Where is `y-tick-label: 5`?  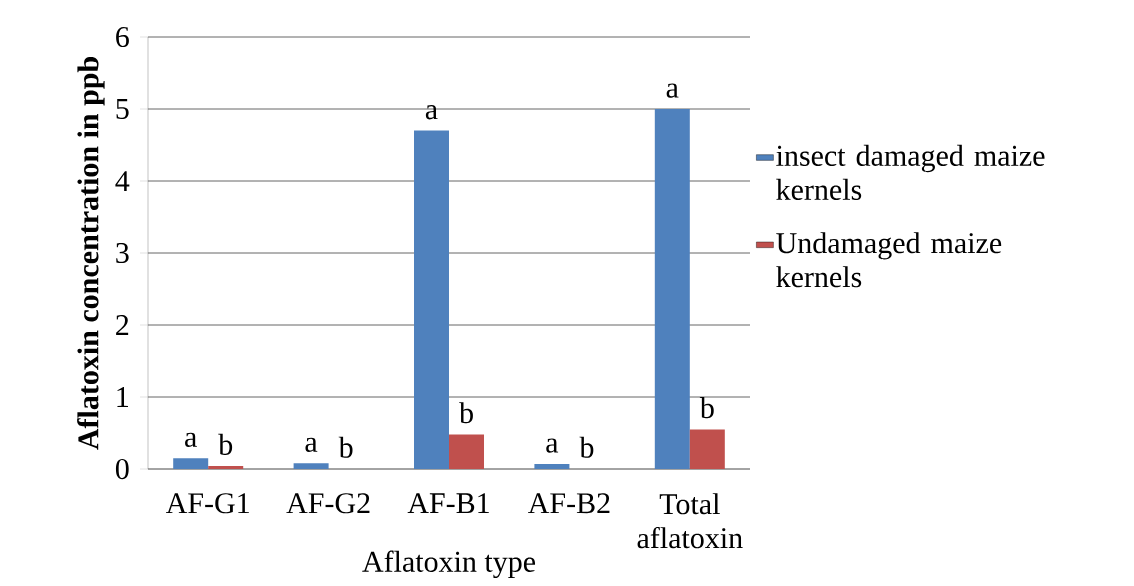
y-tick-label: 5 is located at coordinates (122, 109).